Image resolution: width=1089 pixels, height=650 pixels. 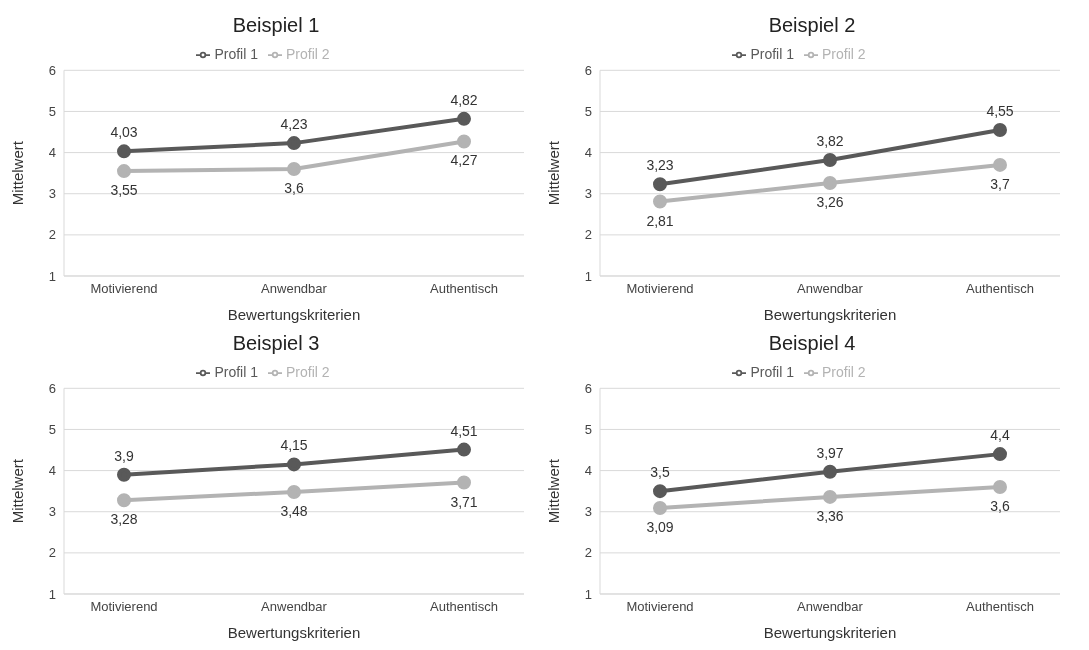 I want to click on data-label: 3,5, so click(x=660, y=472).